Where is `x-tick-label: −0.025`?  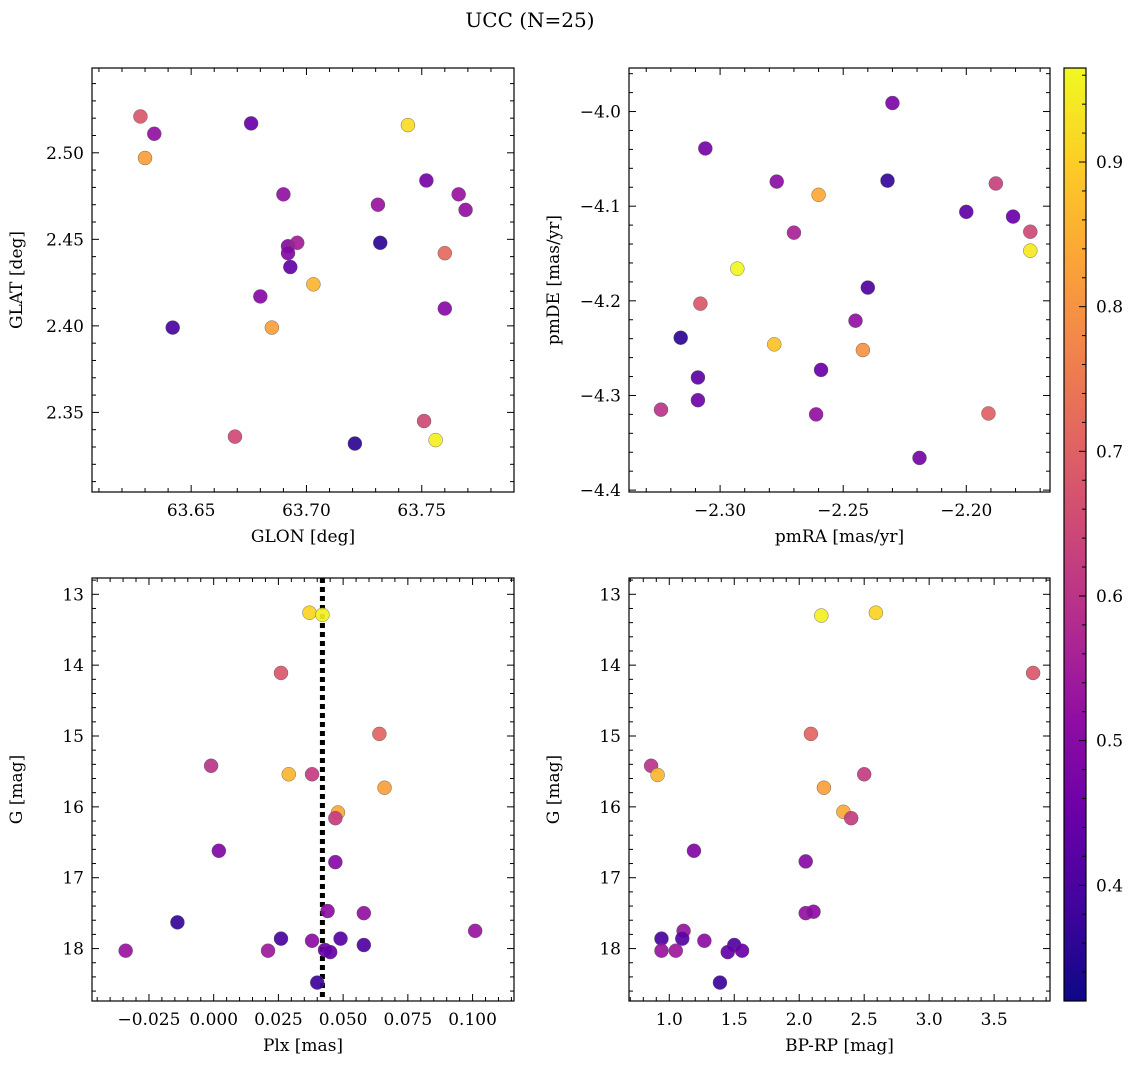 x-tick-label: −0.025 is located at coordinates (148, 1020).